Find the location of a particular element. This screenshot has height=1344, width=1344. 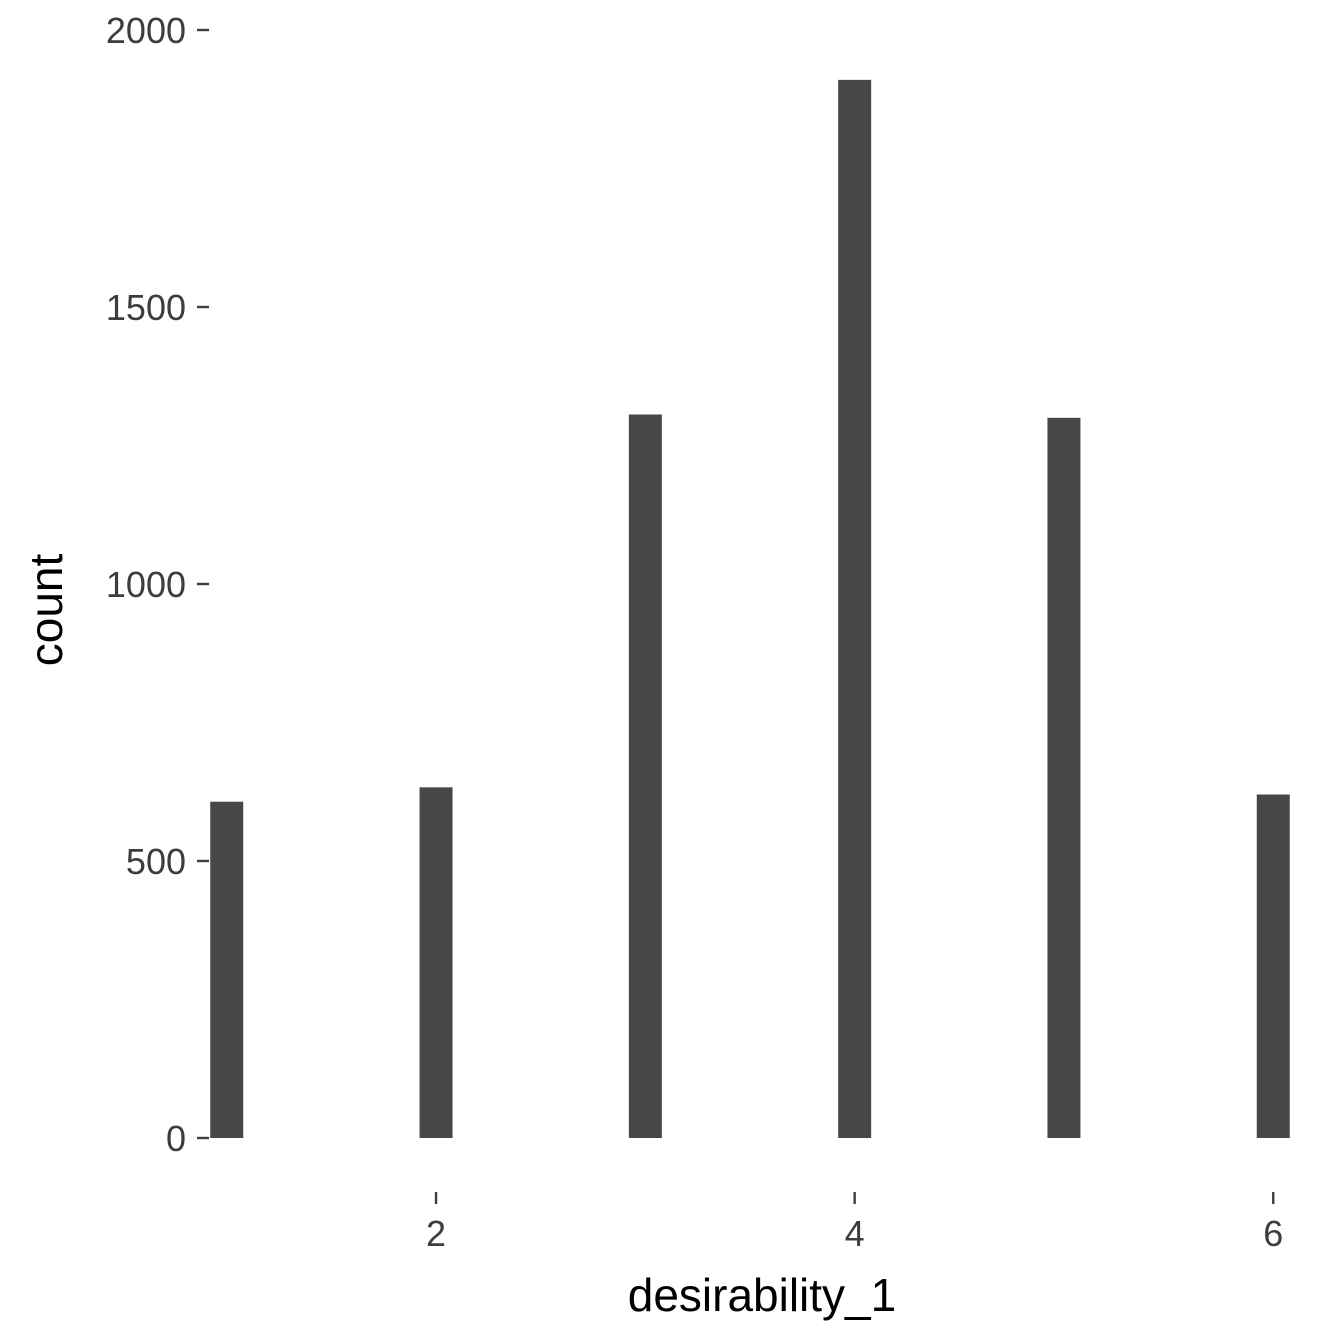

x-axis-title: desirability_1 is located at coordinates (762, 1295).